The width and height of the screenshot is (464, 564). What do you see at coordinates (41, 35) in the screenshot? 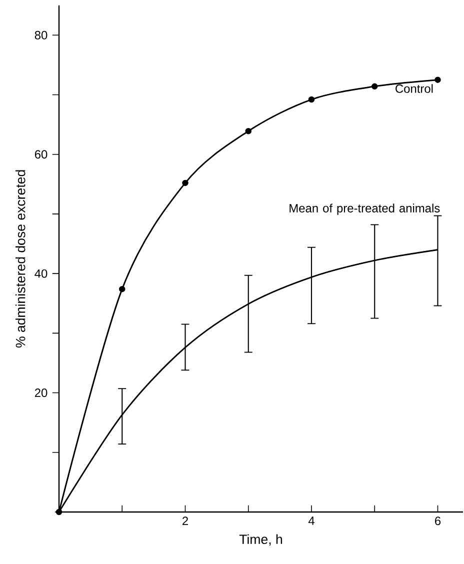
I see `y-tick-label: 80` at bounding box center [41, 35].